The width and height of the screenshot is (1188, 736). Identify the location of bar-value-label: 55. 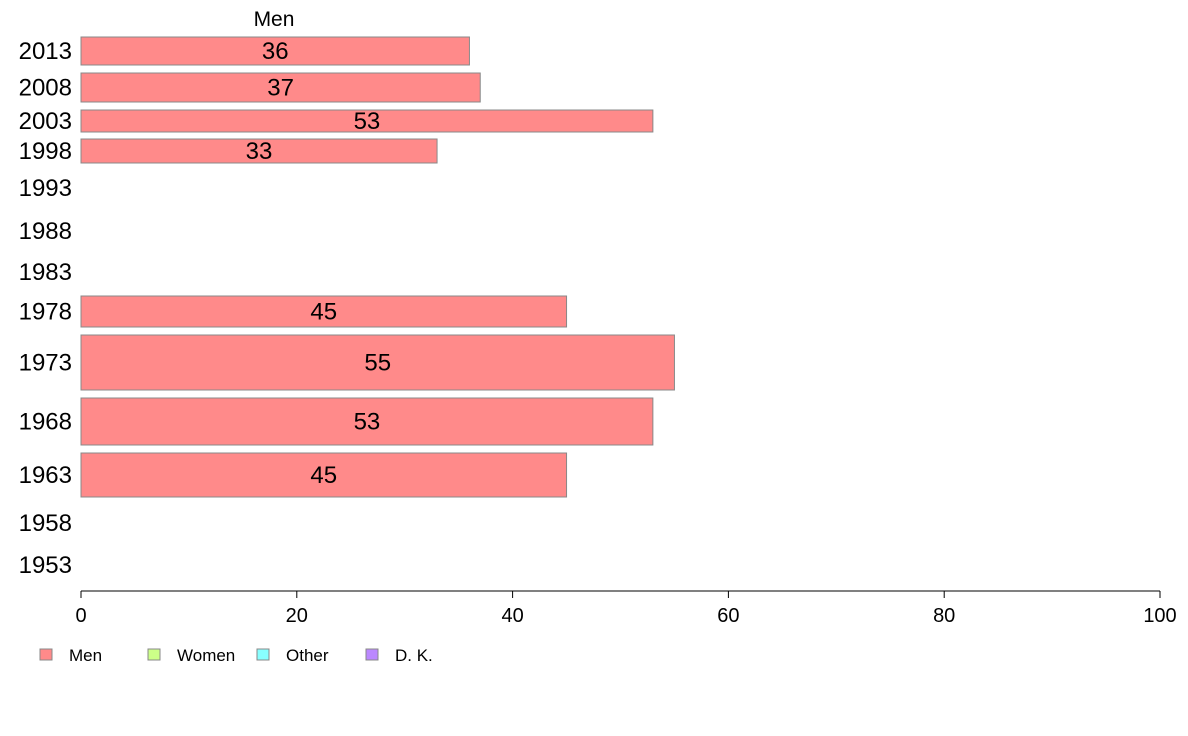
(377, 363).